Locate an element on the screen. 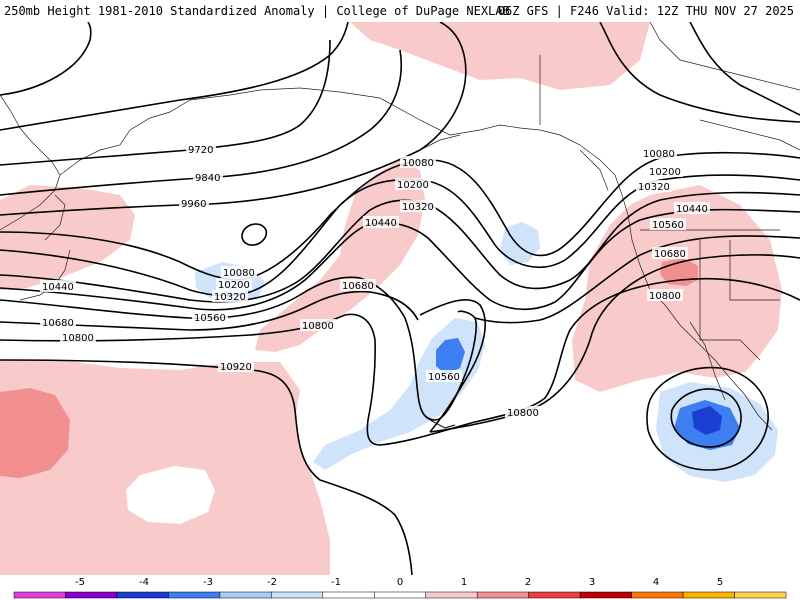 The width and height of the screenshot is (800, 600). colorbar-tick-label: 3 is located at coordinates (592, 582).